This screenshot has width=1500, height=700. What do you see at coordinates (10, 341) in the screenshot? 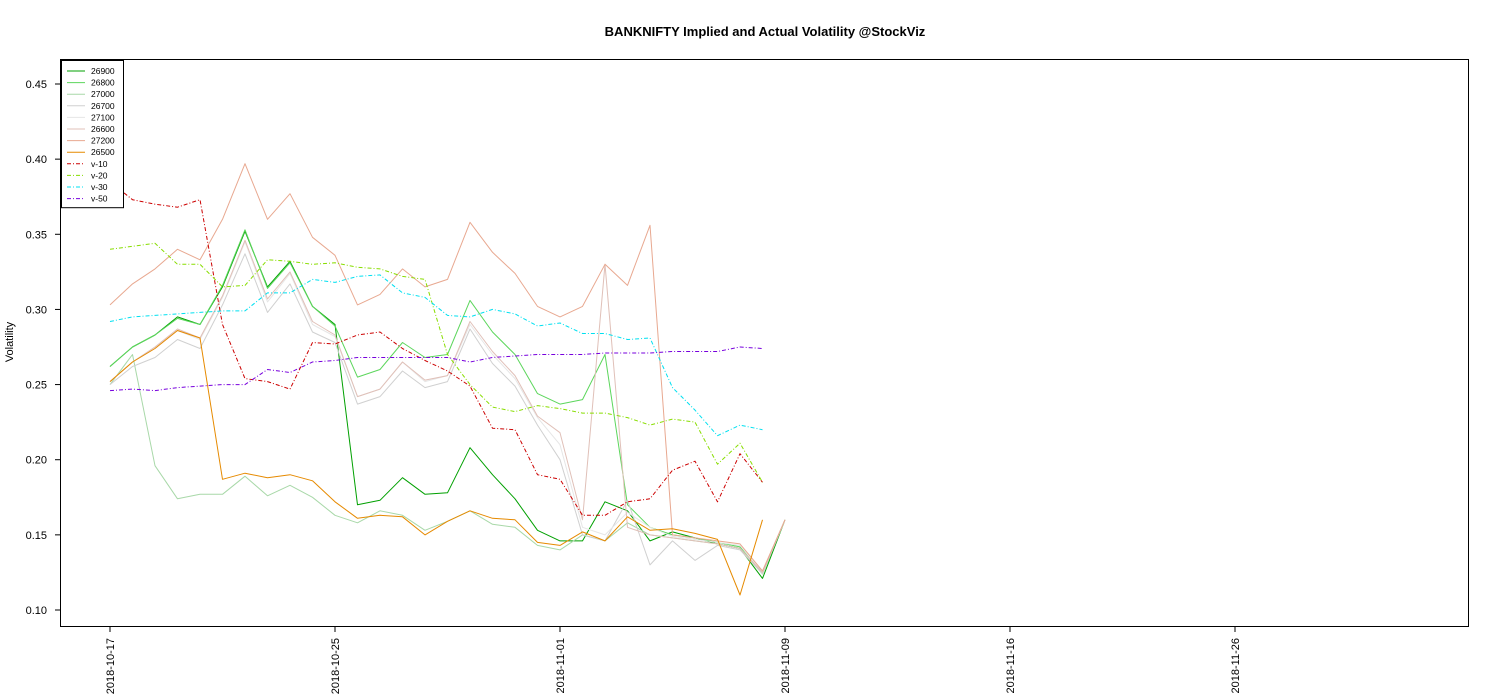
I see `y-axis-label: Volatility` at bounding box center [10, 341].